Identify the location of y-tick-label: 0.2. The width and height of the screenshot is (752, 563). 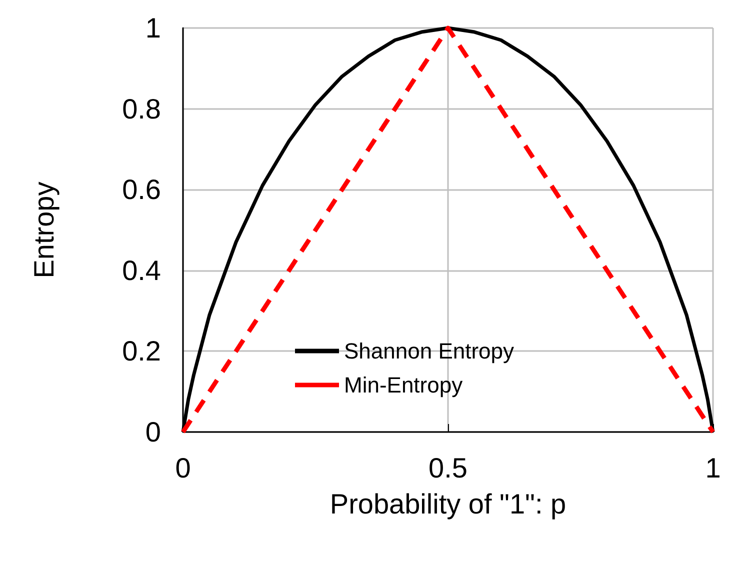
(141, 351).